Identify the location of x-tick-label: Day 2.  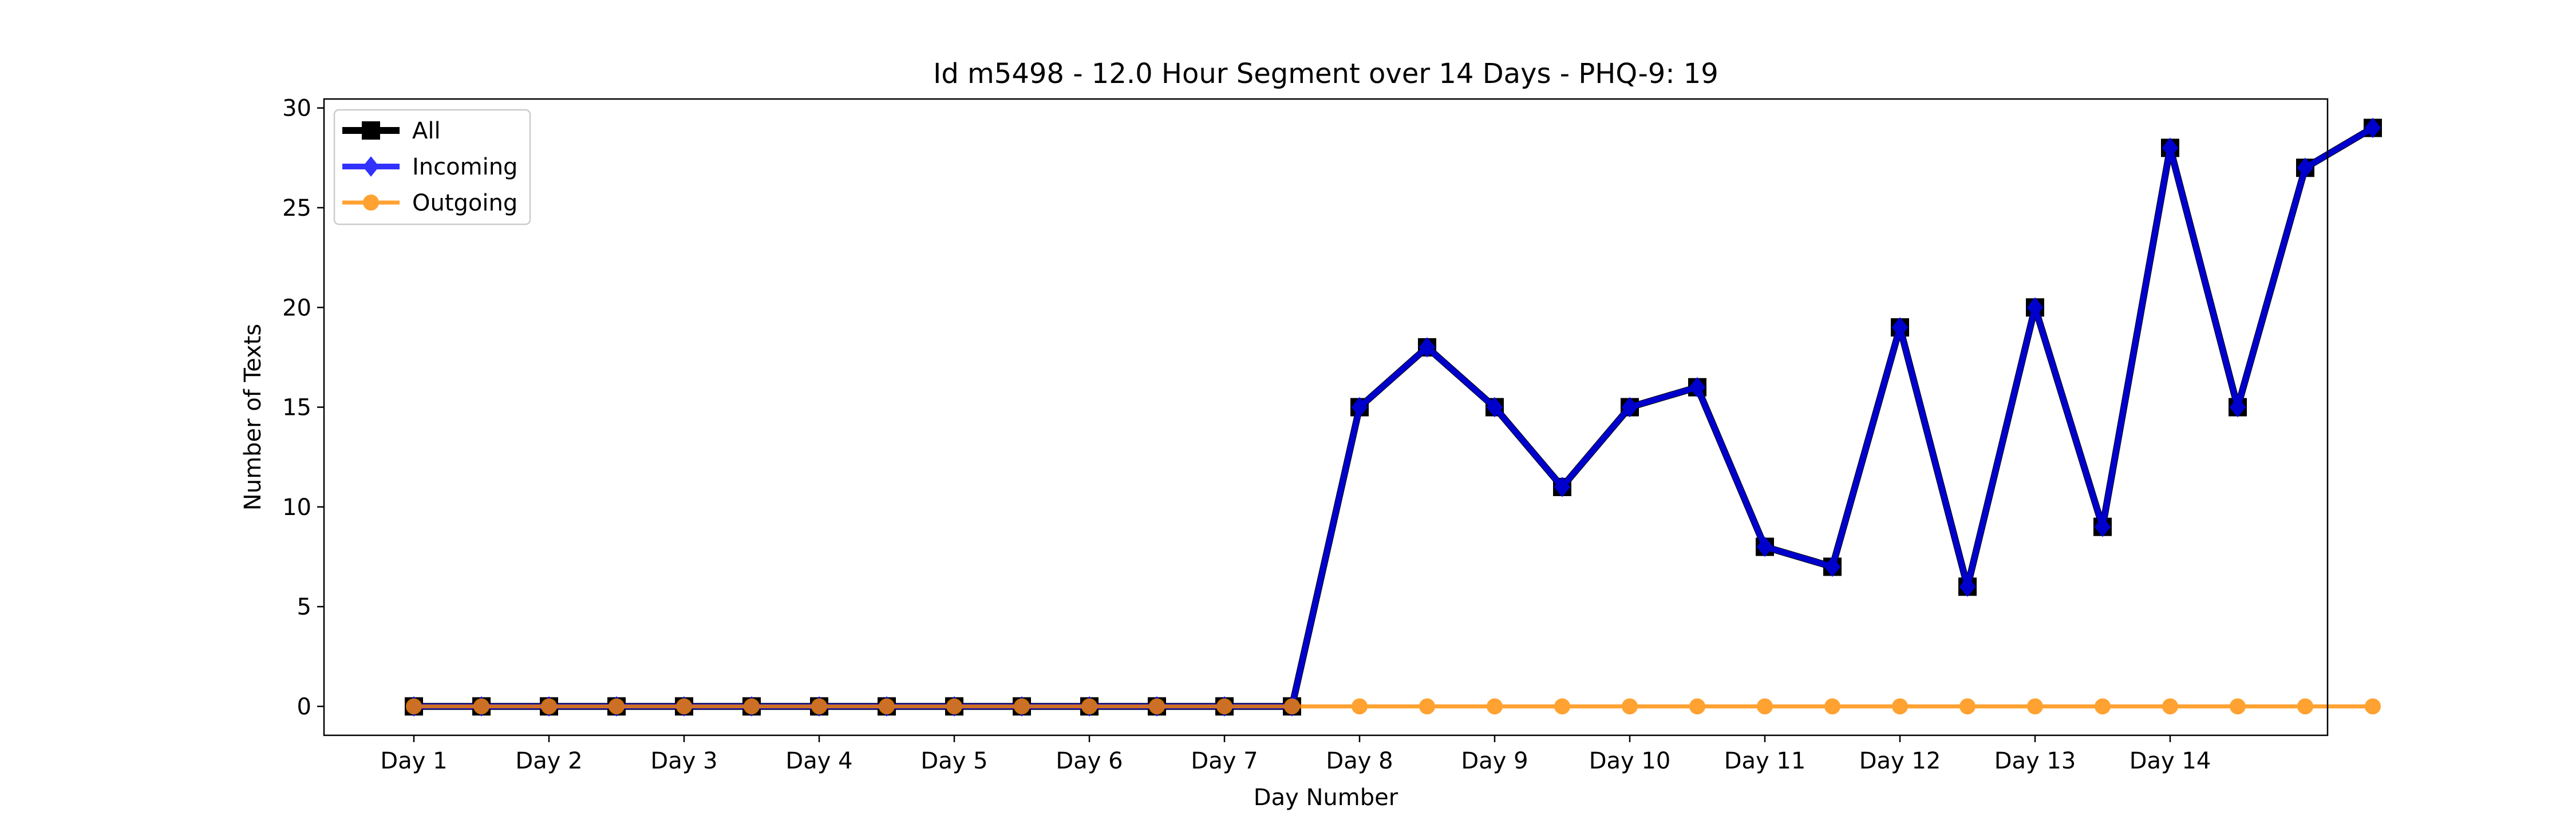
(548, 761).